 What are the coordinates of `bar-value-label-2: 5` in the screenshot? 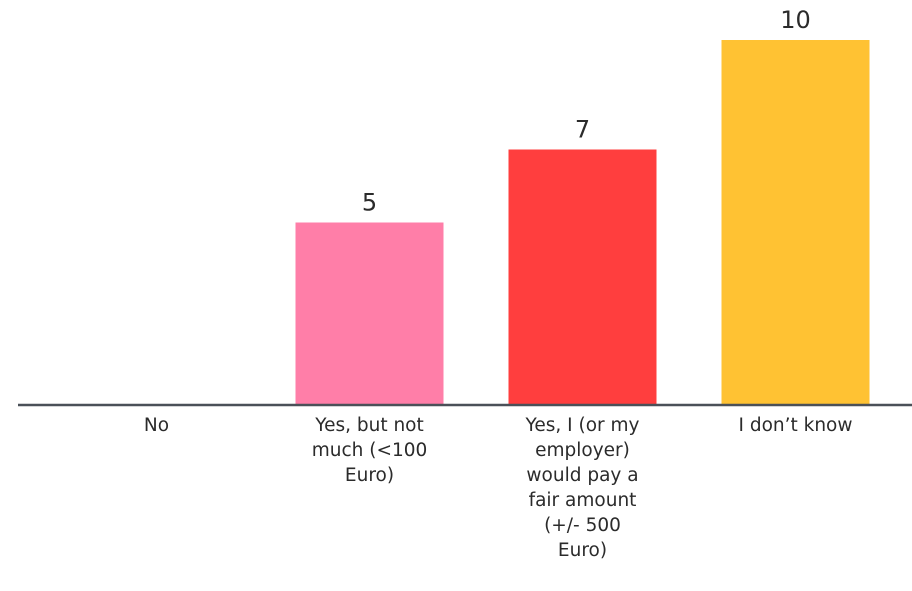 It's located at (369, 203).